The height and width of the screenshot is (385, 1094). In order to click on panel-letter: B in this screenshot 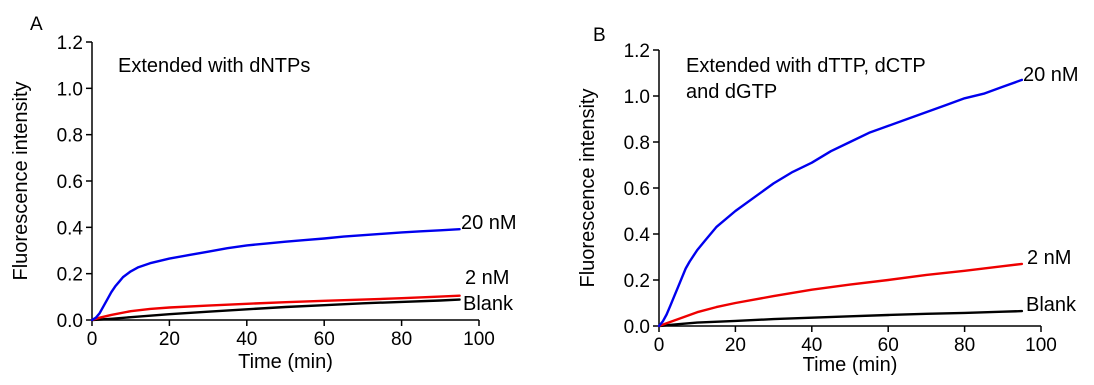, I will do `click(599, 35)`.